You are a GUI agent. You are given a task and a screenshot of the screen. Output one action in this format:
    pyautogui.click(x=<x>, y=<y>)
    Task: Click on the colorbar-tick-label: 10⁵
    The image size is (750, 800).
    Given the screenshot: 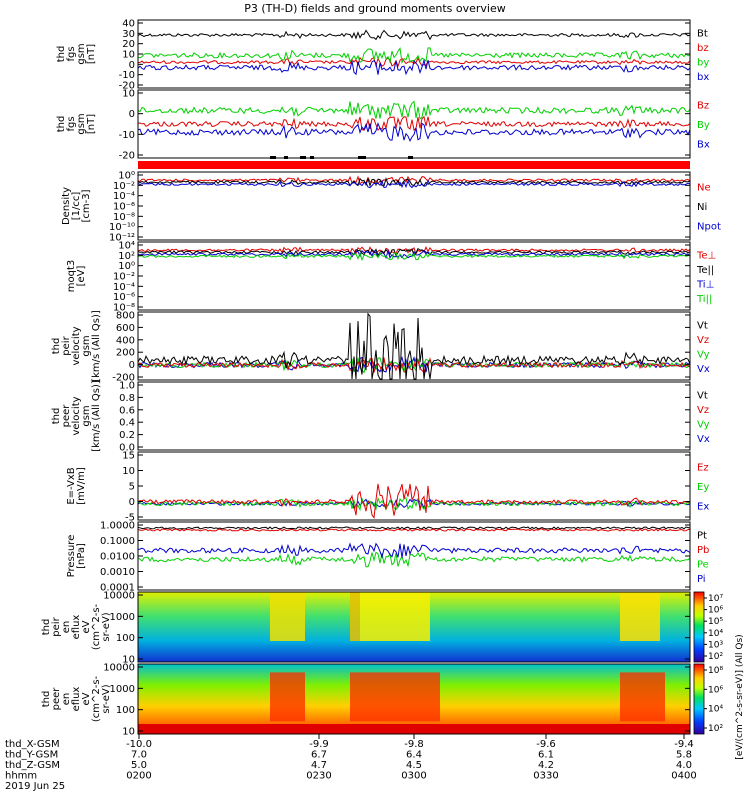 What is the action you would take?
    pyautogui.click(x=715, y=622)
    